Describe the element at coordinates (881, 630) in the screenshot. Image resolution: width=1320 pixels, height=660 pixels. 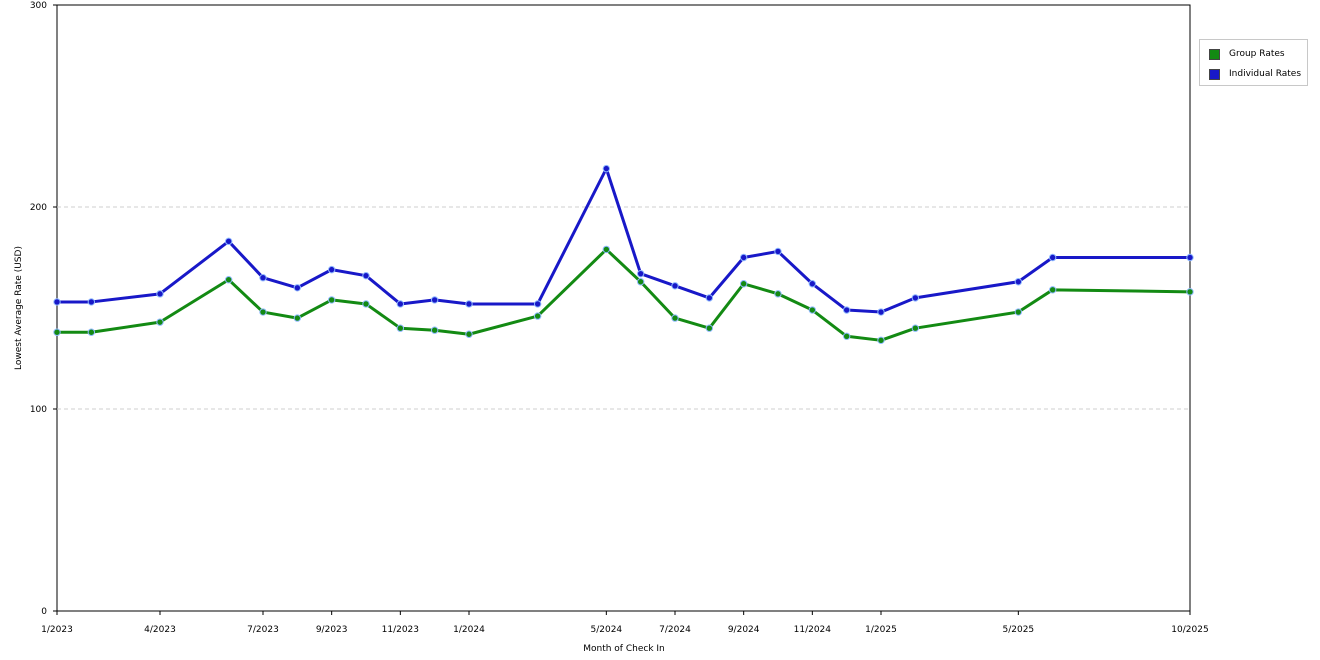
I see `x-tick-label: 1/2025` at that location.